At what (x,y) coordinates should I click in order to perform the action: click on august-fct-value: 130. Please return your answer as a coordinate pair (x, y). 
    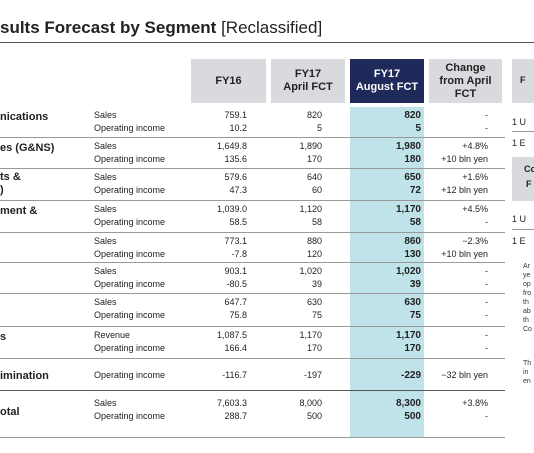
    Looking at the image, I should click on (412, 254).